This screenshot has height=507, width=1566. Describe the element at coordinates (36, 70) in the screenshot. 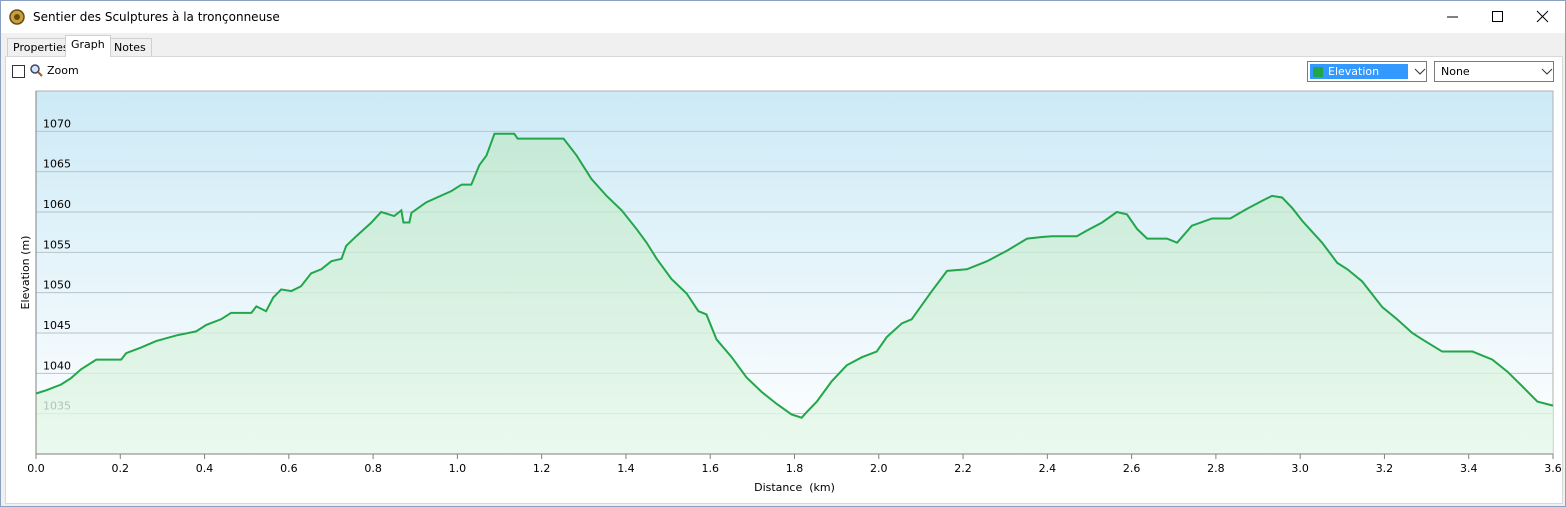

I see `zoom-icon` at that location.